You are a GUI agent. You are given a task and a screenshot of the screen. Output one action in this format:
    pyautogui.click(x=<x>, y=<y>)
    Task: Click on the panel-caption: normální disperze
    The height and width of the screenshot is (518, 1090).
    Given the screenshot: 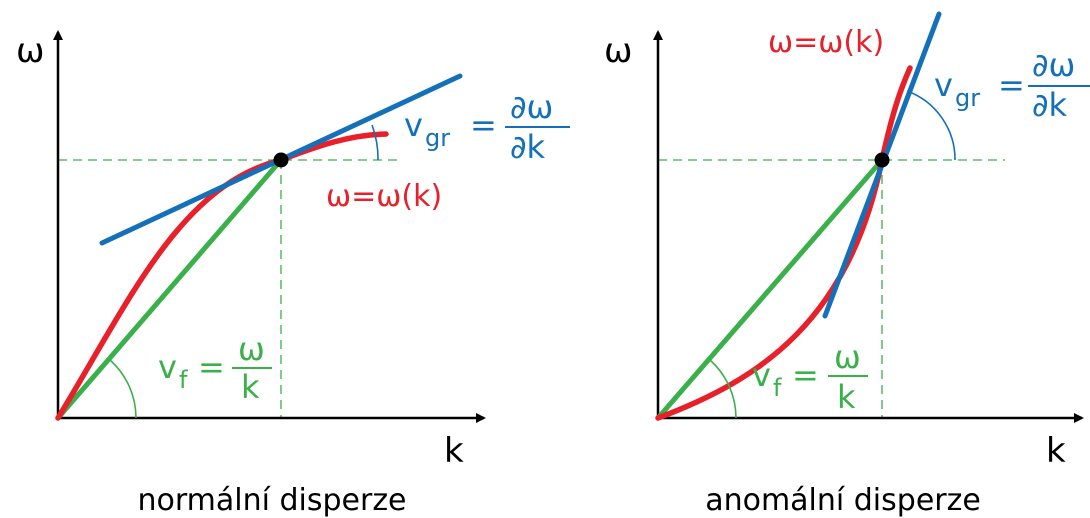 What is the action you would take?
    pyautogui.click(x=271, y=500)
    